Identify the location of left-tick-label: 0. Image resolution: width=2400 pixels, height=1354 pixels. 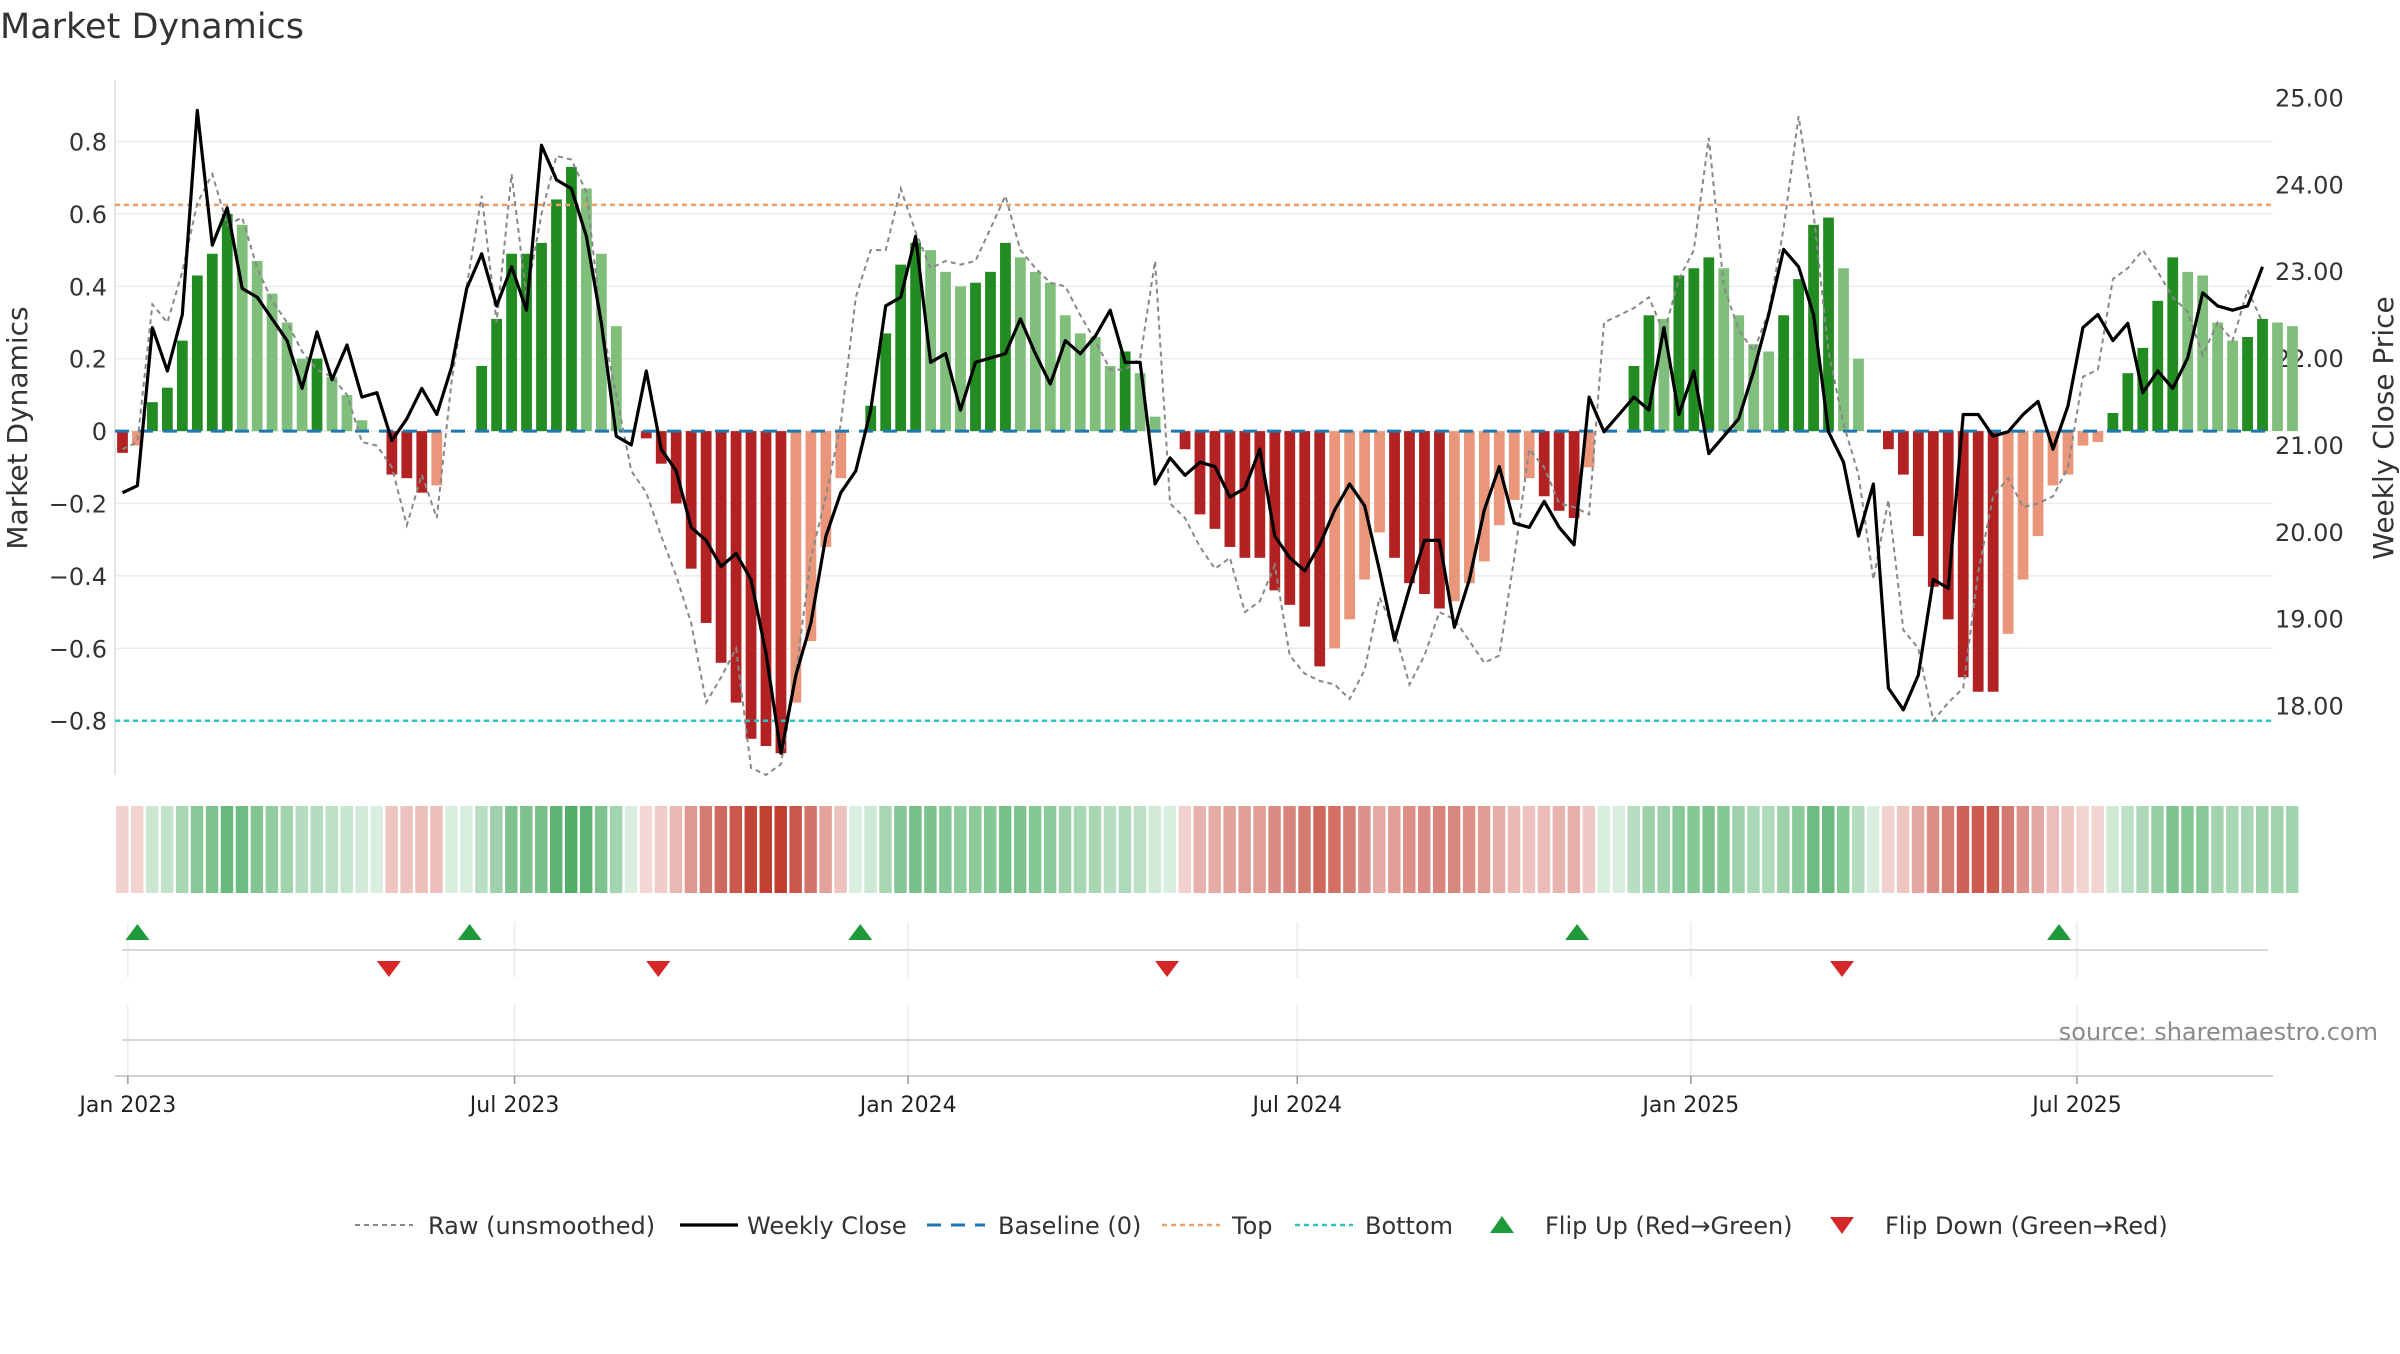
(99, 432).